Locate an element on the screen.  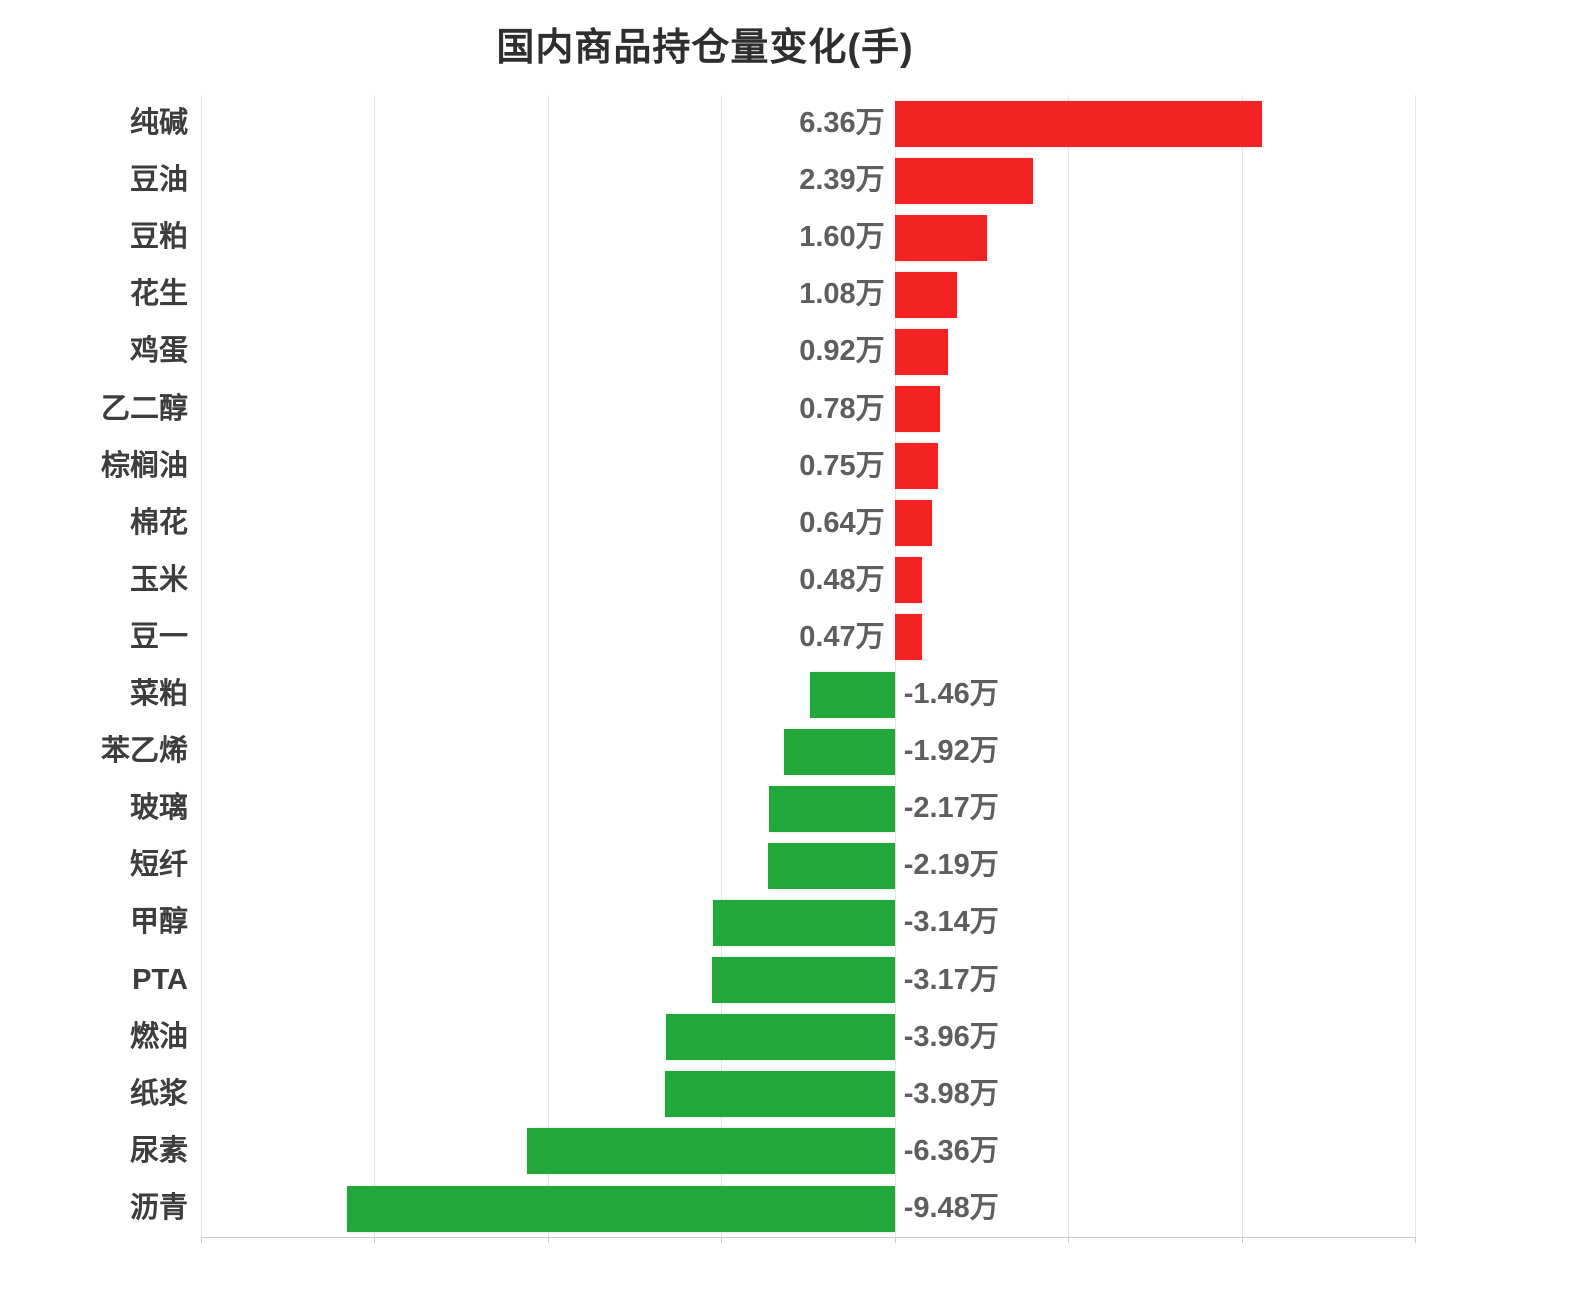
value-label: -2.19万 is located at coordinates (951, 865).